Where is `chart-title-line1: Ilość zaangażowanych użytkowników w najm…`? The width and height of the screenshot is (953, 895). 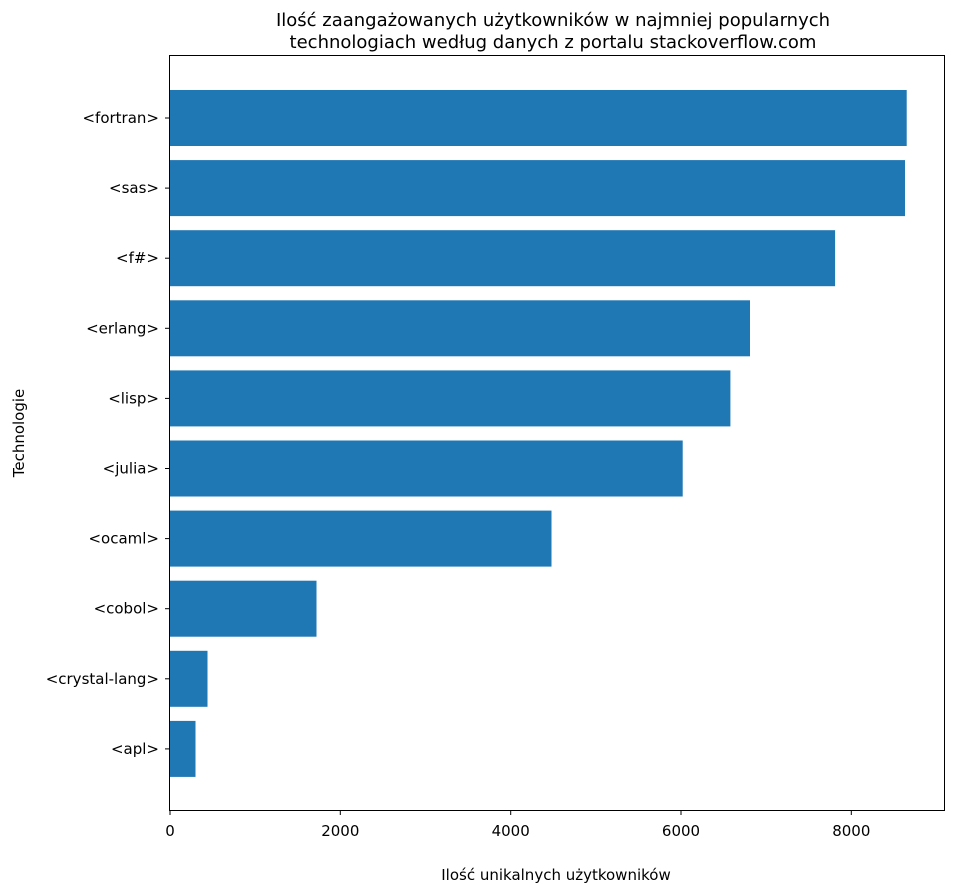 chart-title-line1: Ilość zaangażowanych użytkowników w najm… is located at coordinates (553, 20).